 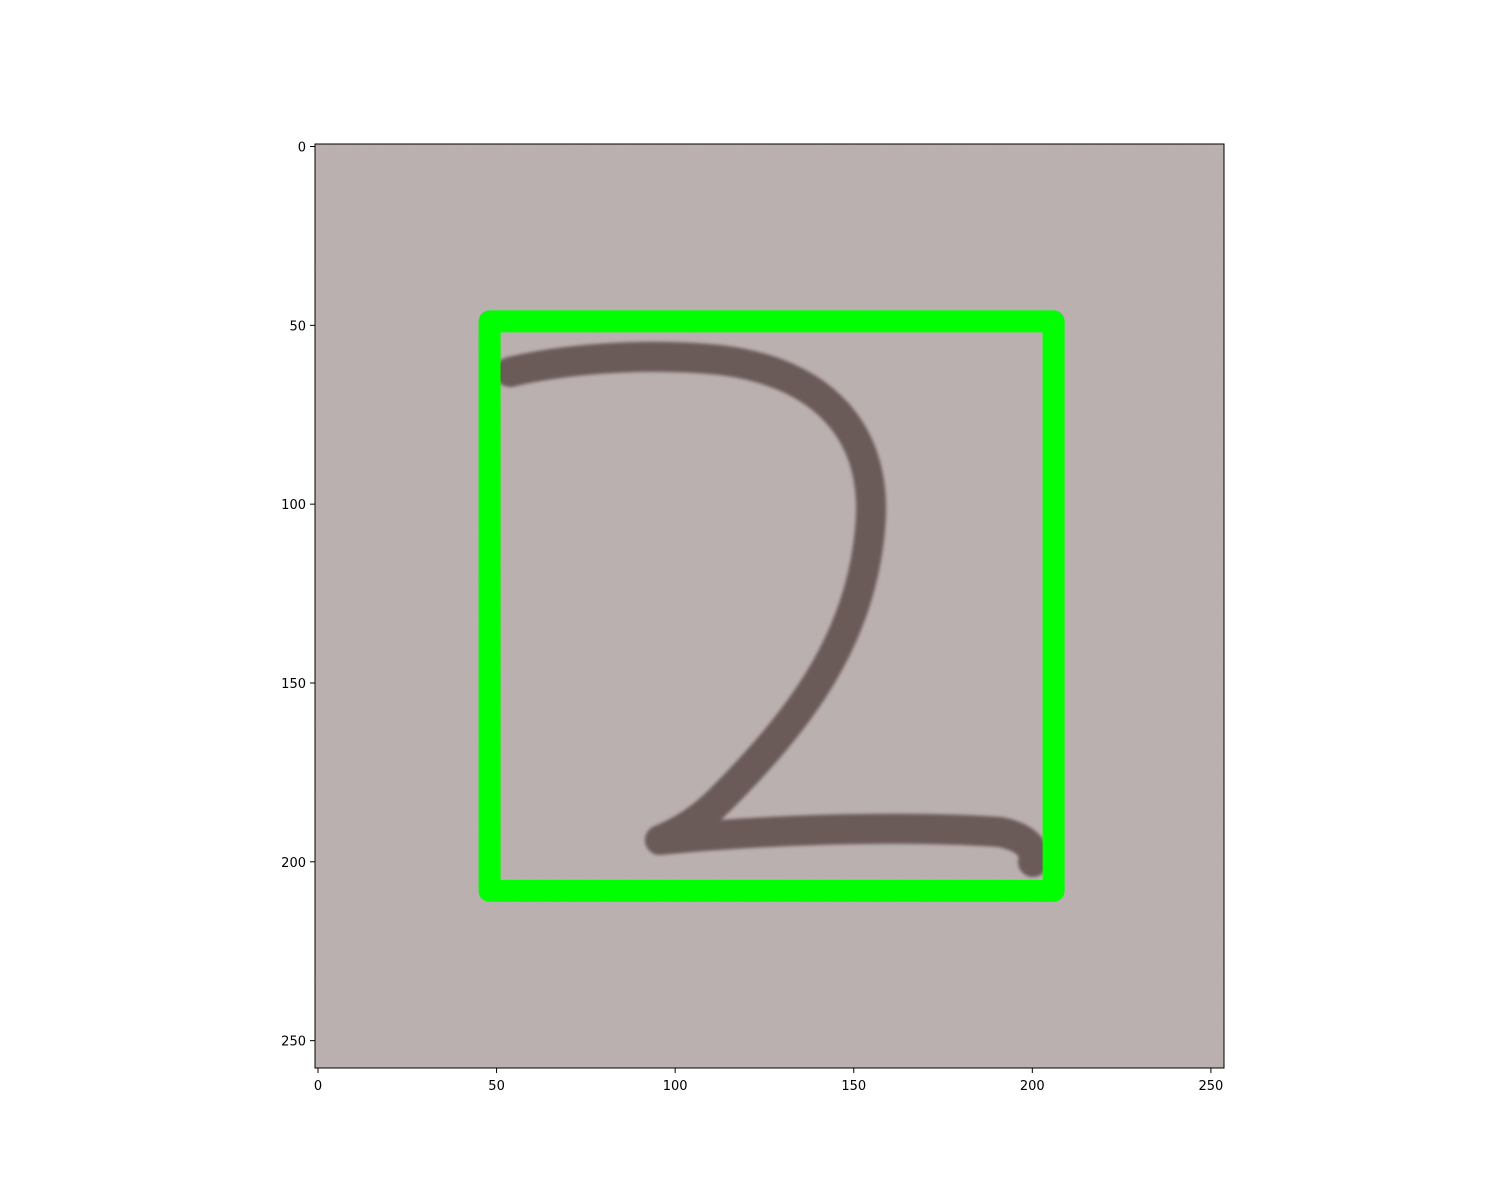 I want to click on y-axis: 0 50 100 150 200 250, so click(x=298, y=595).